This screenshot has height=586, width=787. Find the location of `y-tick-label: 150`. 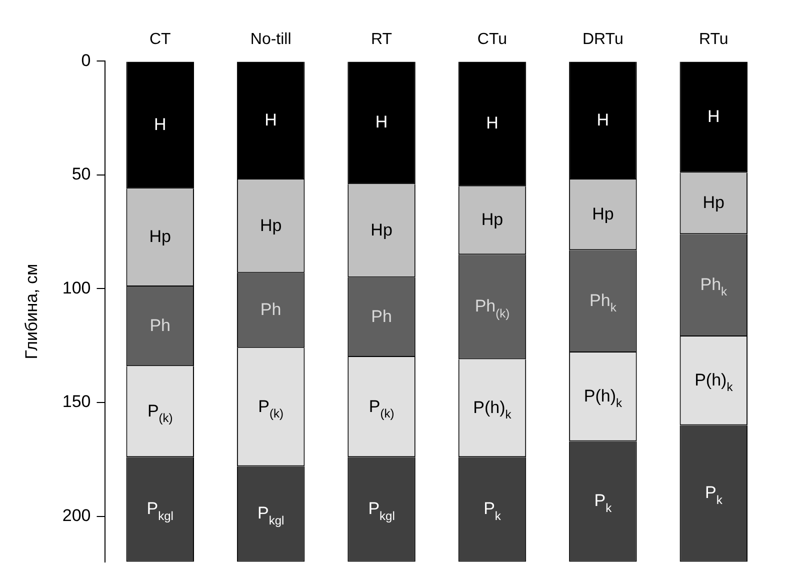

y-tick-label: 150 is located at coordinates (76, 402).